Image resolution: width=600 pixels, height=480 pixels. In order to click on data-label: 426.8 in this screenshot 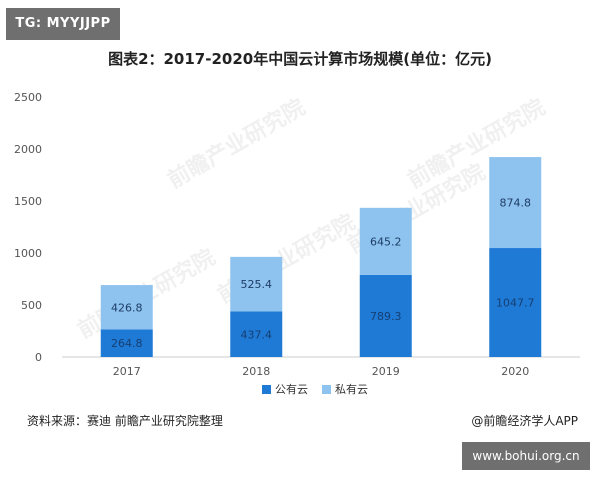, I will do `click(127, 307)`.